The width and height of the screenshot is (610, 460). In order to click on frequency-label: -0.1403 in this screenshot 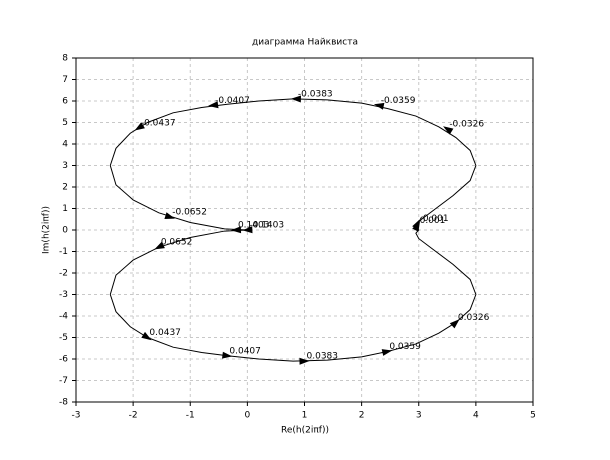, I will do `click(266, 226)`.